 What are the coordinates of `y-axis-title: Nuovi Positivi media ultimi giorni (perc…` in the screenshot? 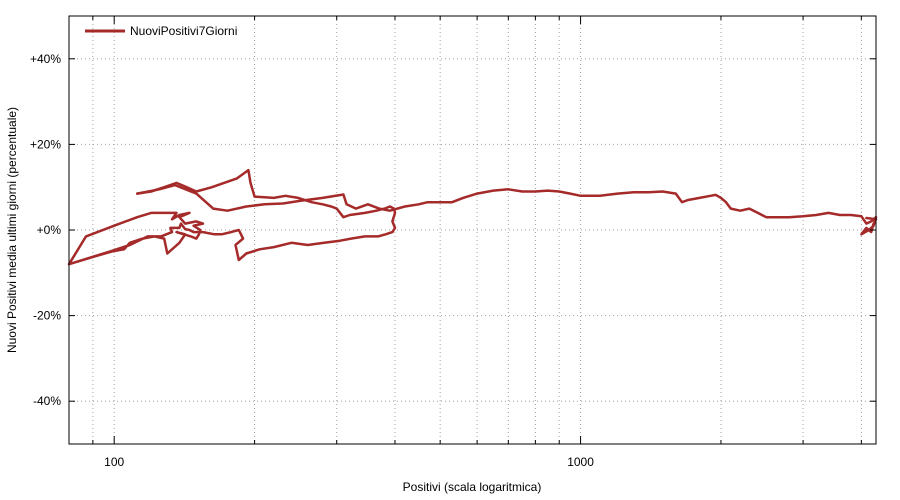 It's located at (12, 230).